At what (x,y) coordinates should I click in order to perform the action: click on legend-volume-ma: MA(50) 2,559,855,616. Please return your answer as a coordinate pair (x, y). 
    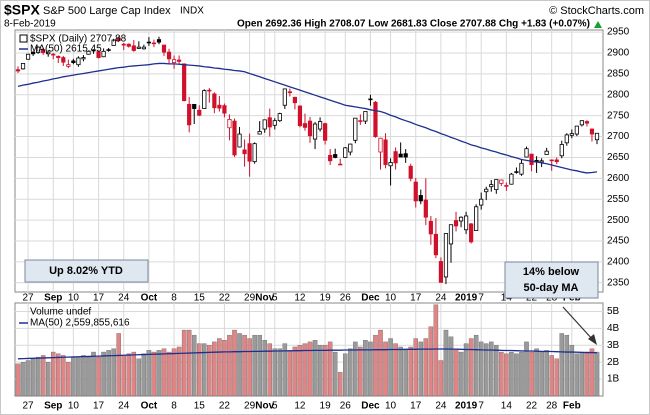
    Looking at the image, I should click on (80, 323).